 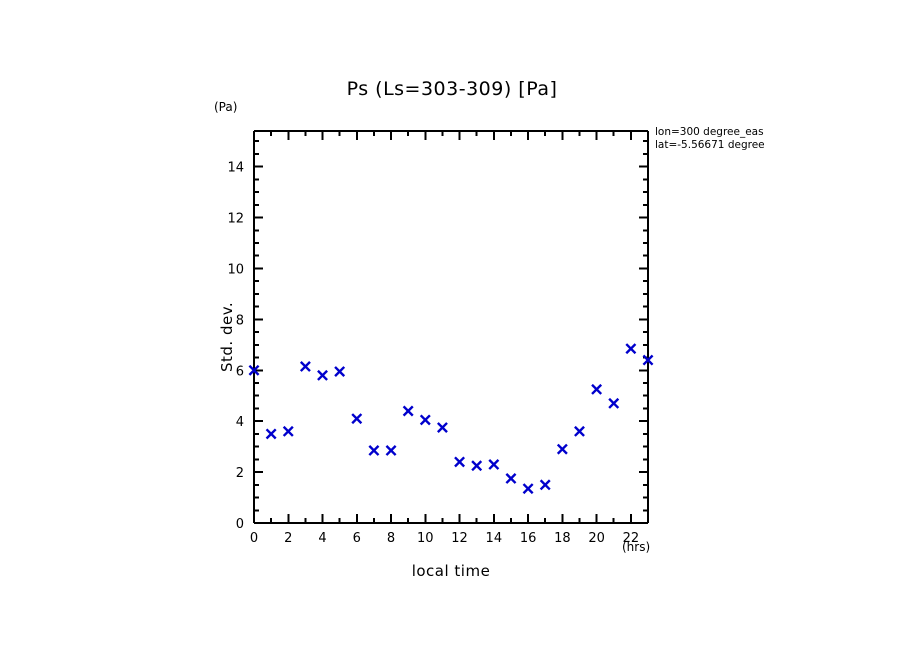 I want to click on annotation-longitude: lon=300 degree_eas, so click(x=709, y=132).